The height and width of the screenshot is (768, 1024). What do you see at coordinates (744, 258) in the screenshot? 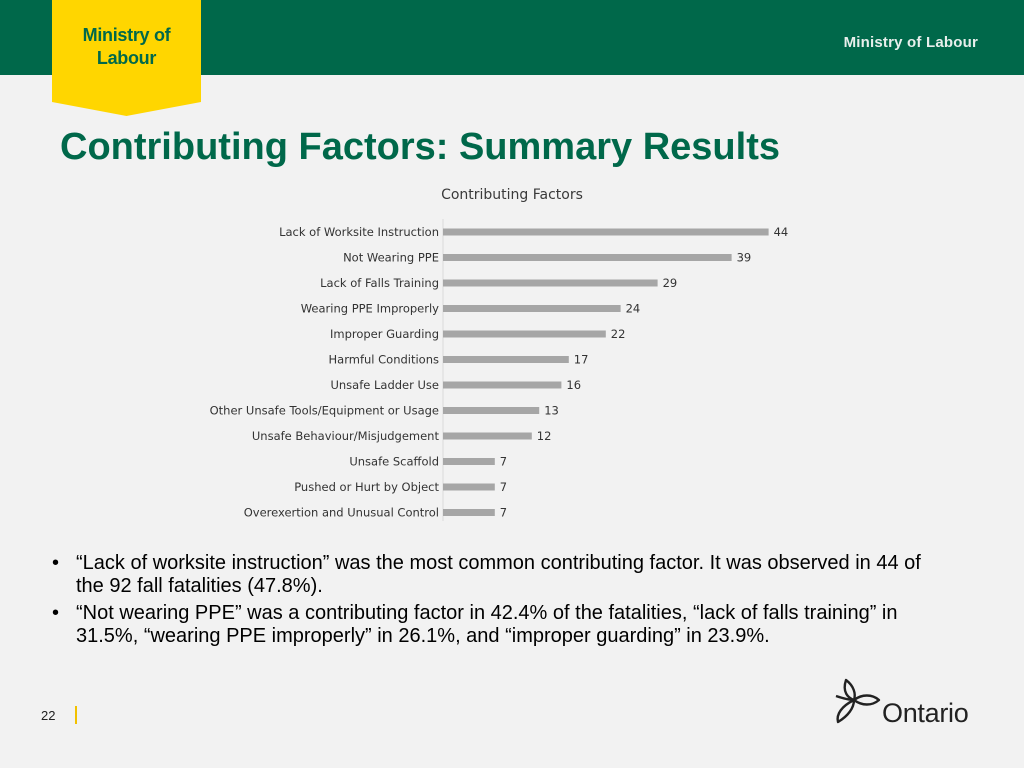
I see `data-label: 39` at bounding box center [744, 258].